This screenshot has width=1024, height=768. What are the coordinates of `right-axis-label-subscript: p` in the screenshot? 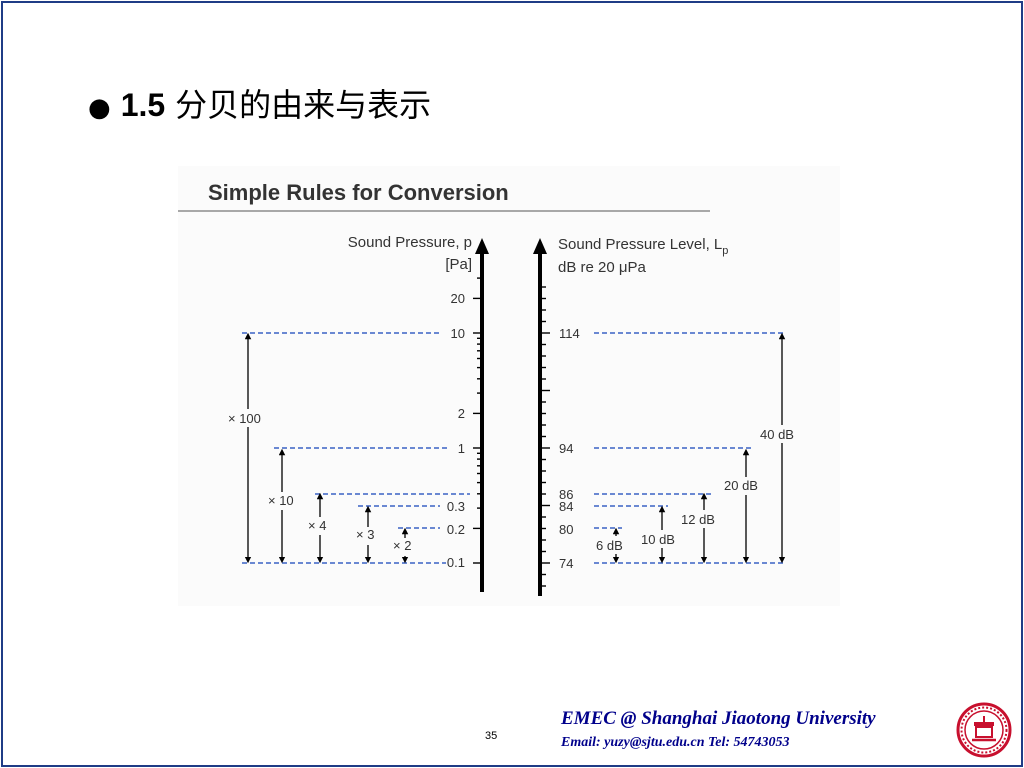 It's located at (725, 251).